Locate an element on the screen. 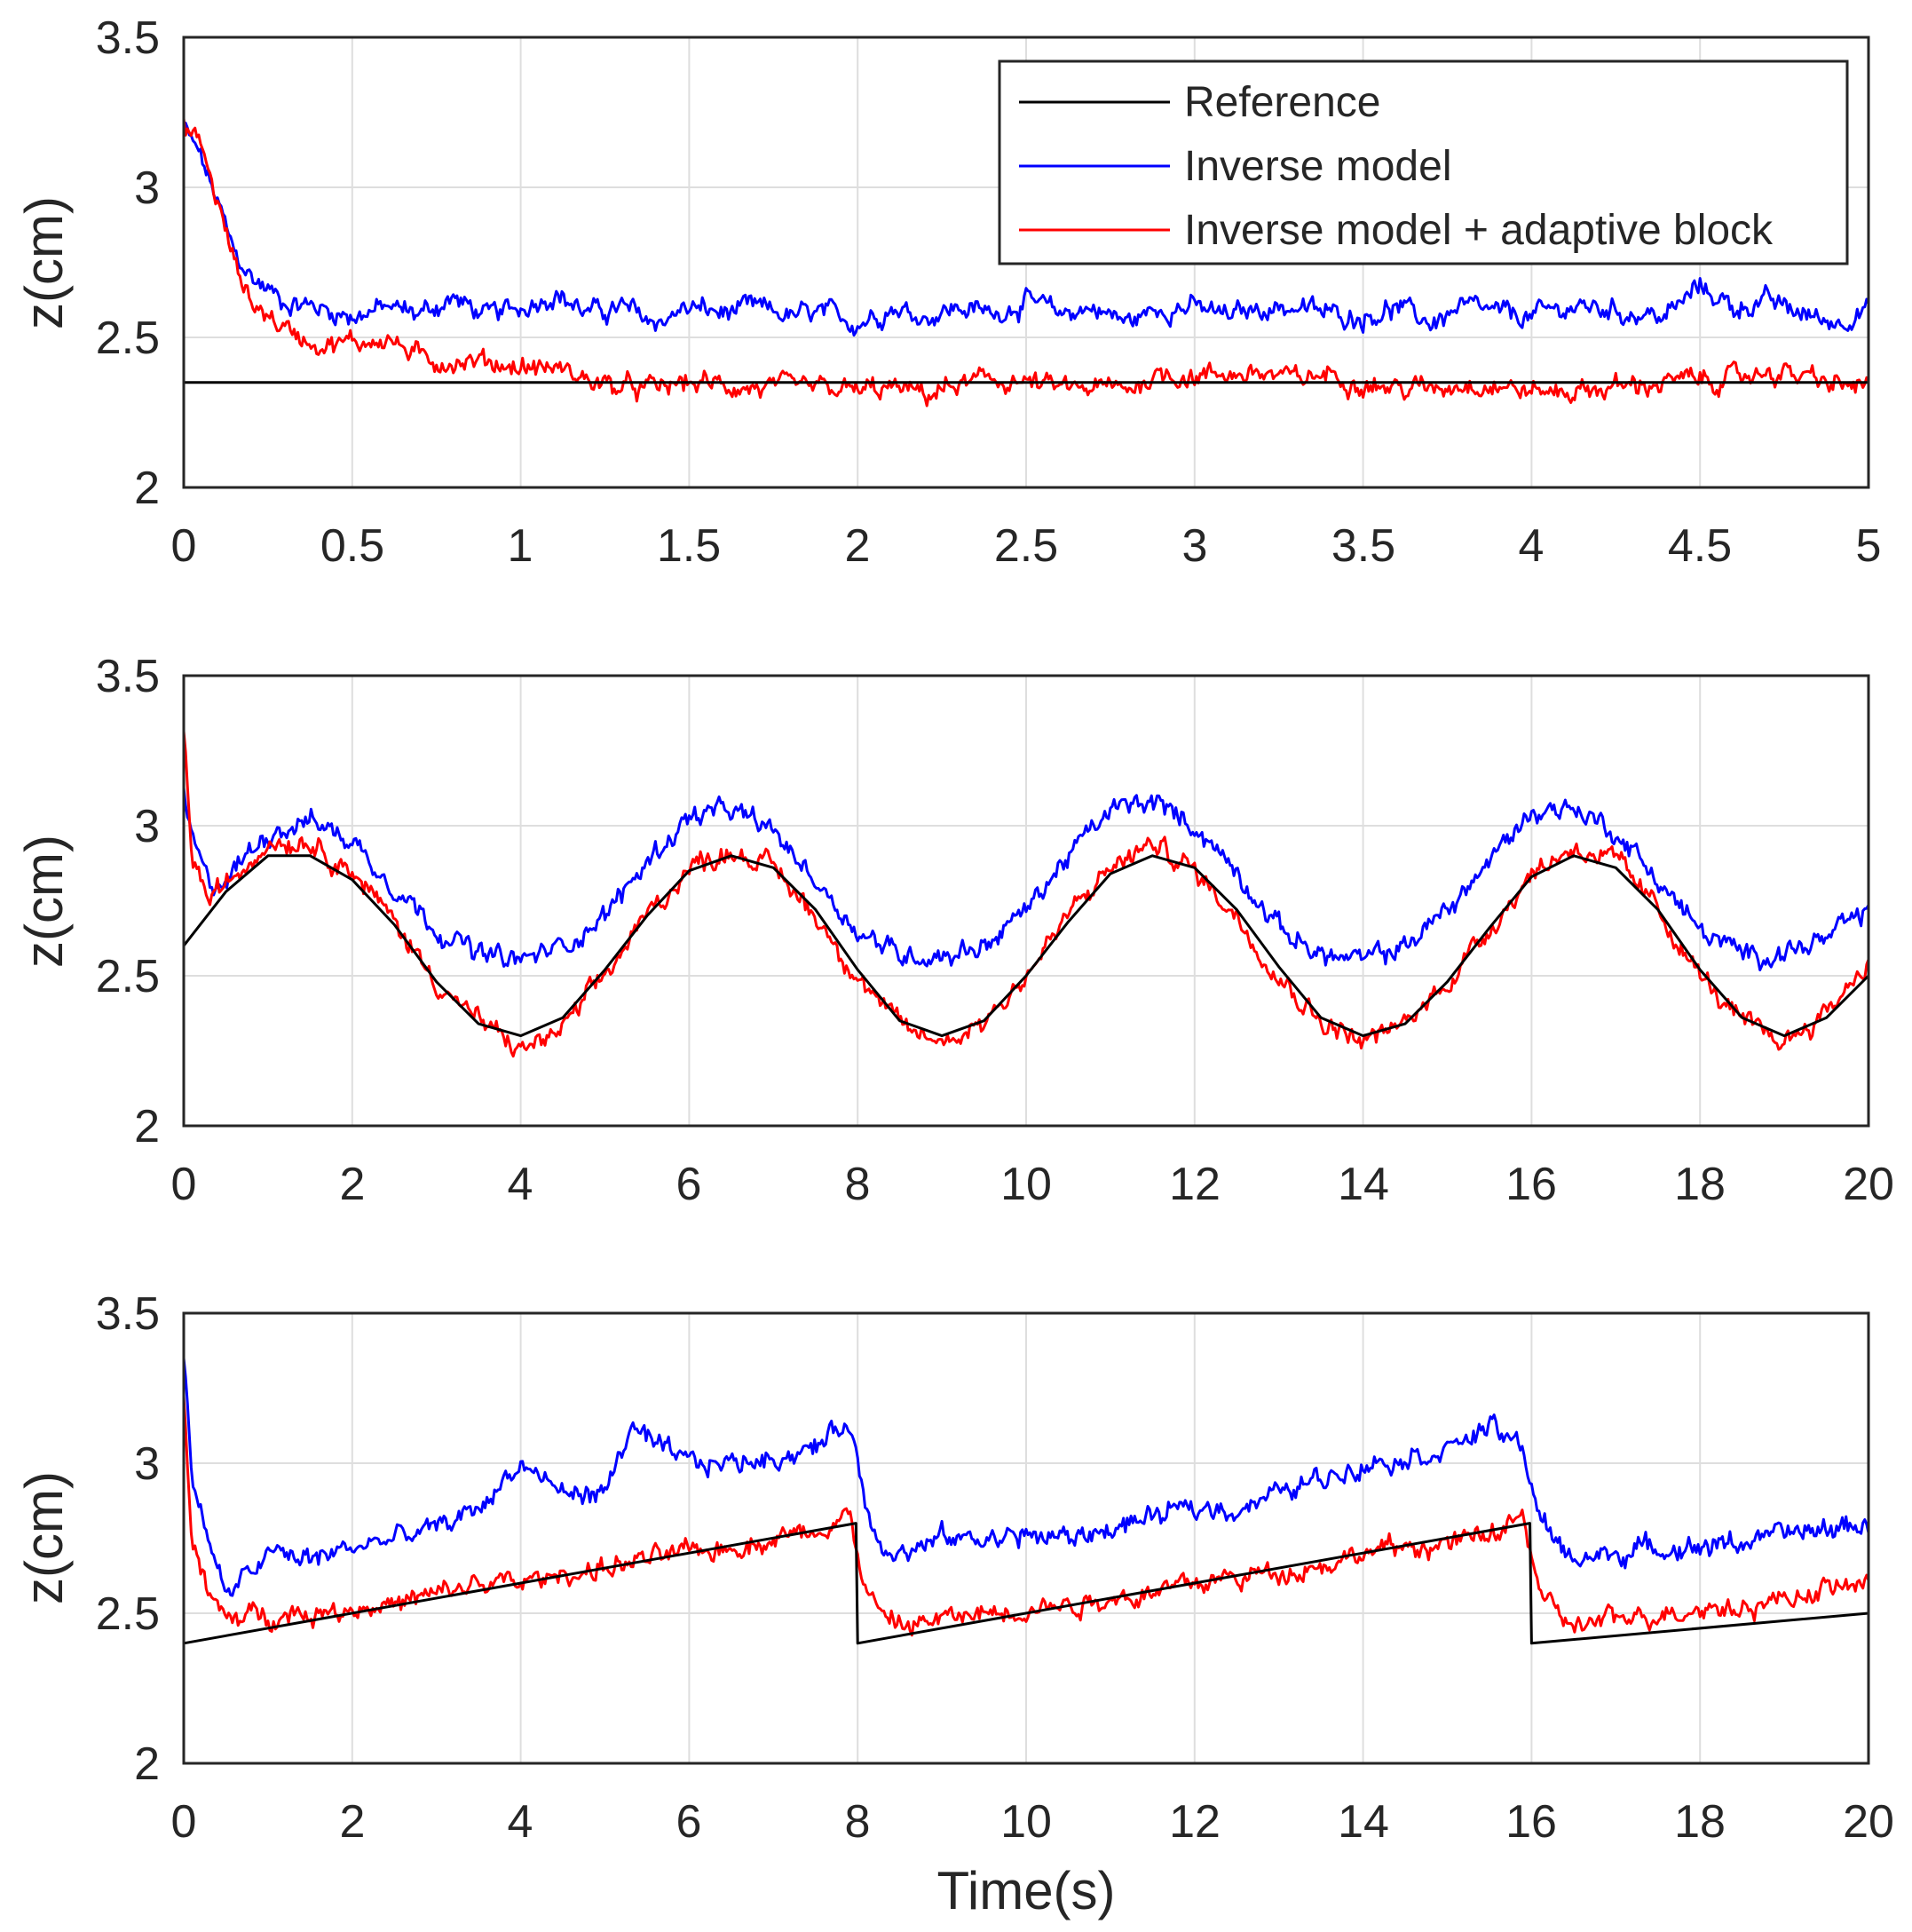 The height and width of the screenshot is (1932, 1912). x-ticks-sawtooth: 0 2 4 6 8 10 12 14 16 18 20 is located at coordinates (1032, 1822).